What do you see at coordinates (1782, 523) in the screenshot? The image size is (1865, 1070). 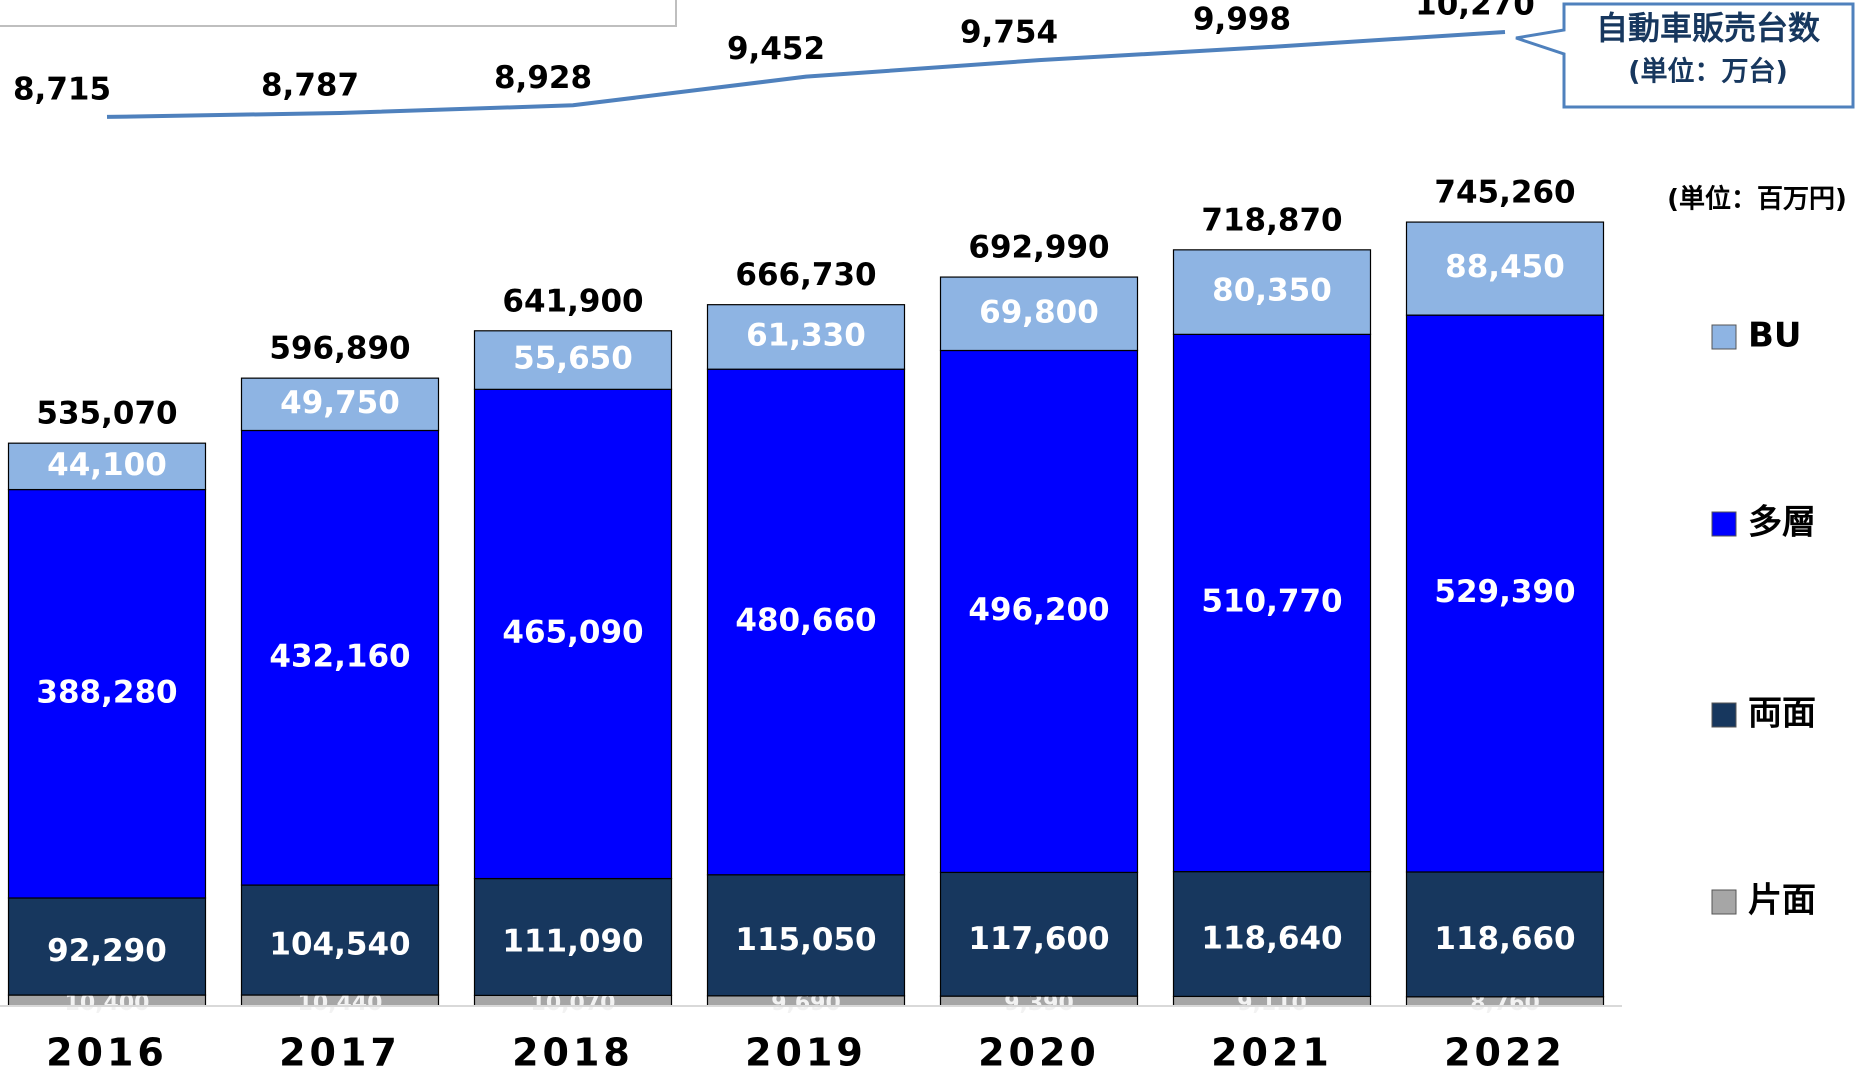 I see `legend-label: 多層` at bounding box center [1782, 523].